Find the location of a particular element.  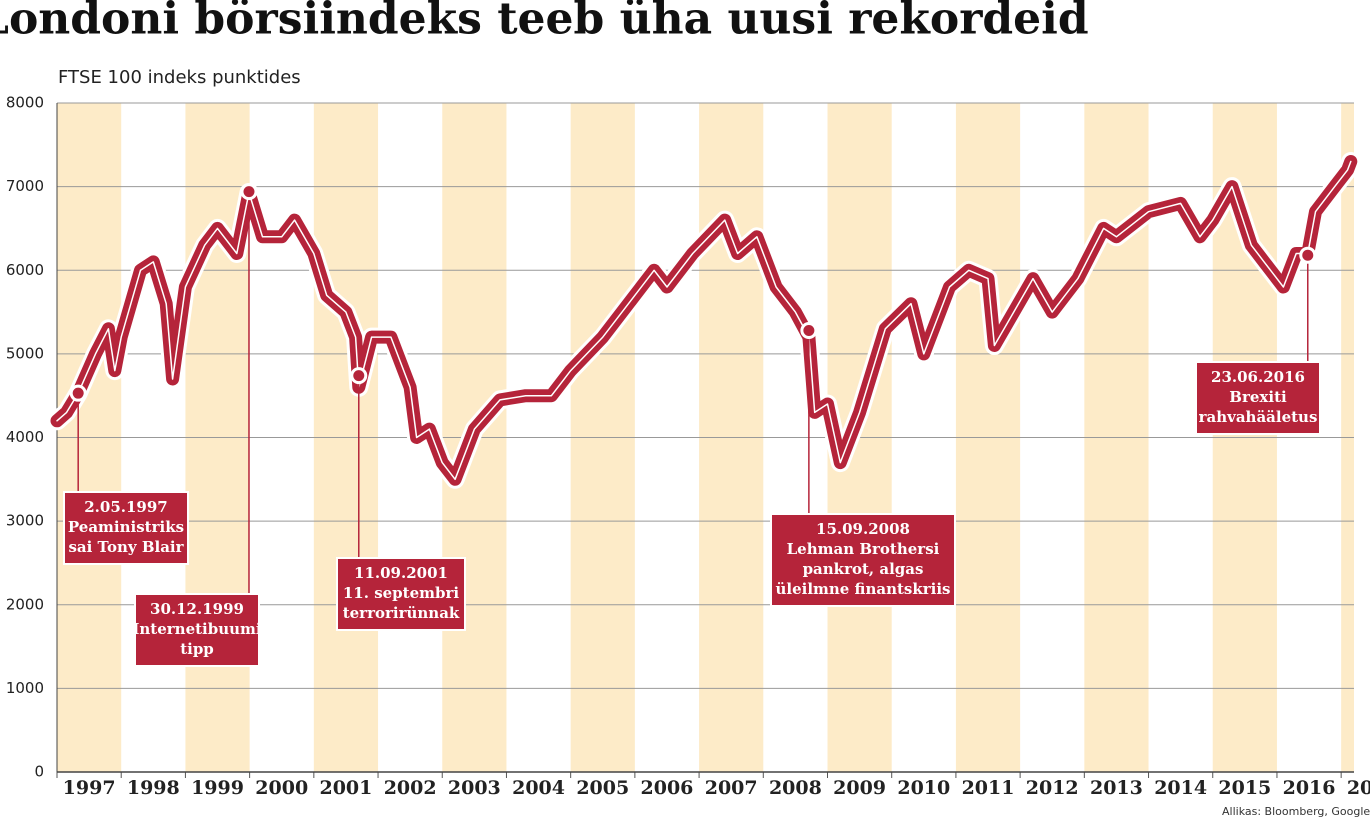

x-tick-label: 2000 is located at coordinates (281, 788).